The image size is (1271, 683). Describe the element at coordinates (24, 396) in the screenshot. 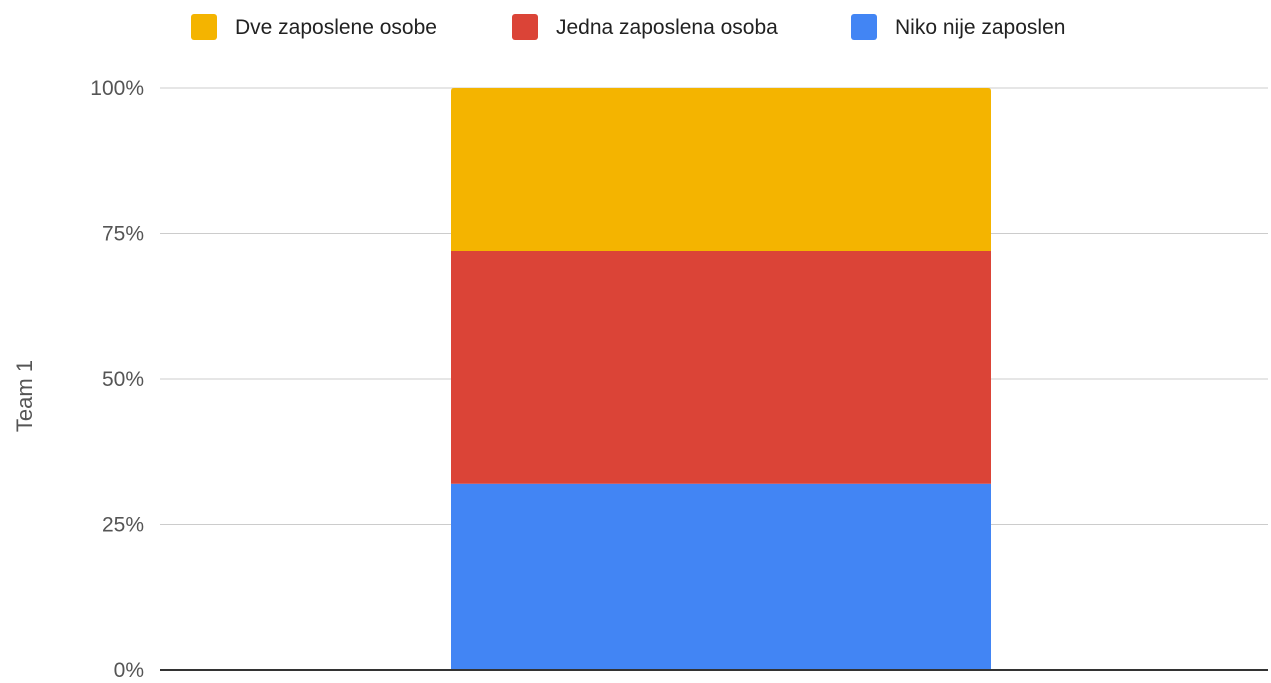

I see `y-axis-title: Team 1` at that location.